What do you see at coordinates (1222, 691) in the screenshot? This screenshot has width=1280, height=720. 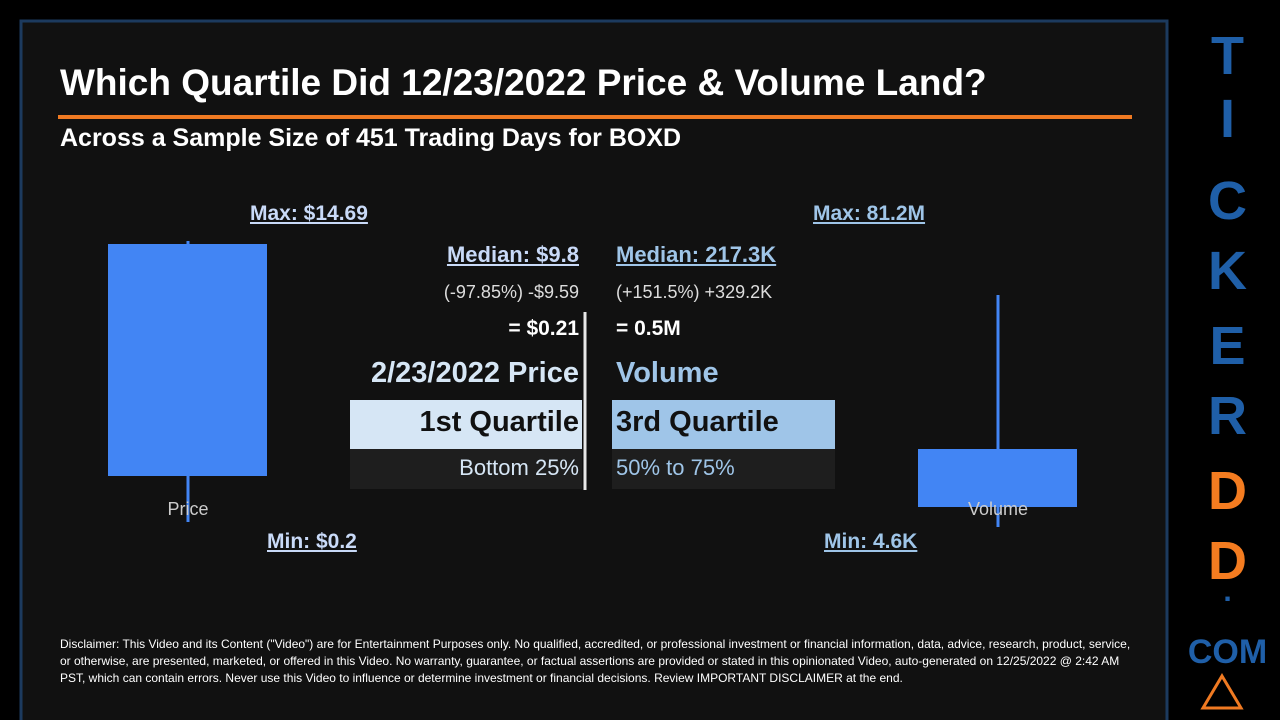 I see `logo` at bounding box center [1222, 691].